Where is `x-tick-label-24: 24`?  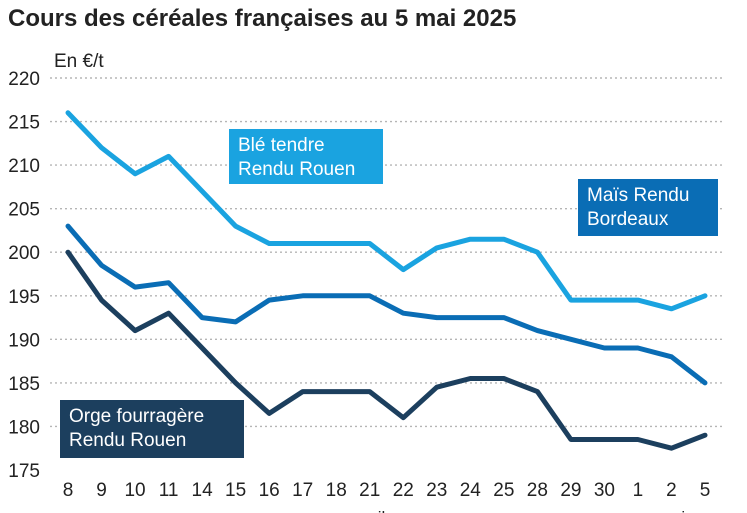
x-tick-label-24: 24 is located at coordinates (471, 490).